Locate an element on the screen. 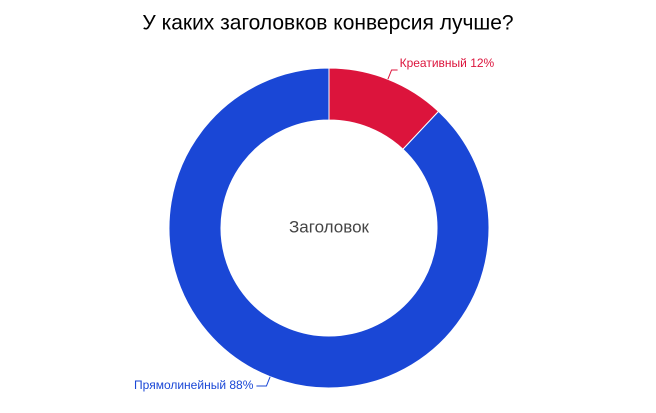 Image resolution: width=656 pixels, height=413 pixels. center-label: Заголовок is located at coordinates (329, 226).